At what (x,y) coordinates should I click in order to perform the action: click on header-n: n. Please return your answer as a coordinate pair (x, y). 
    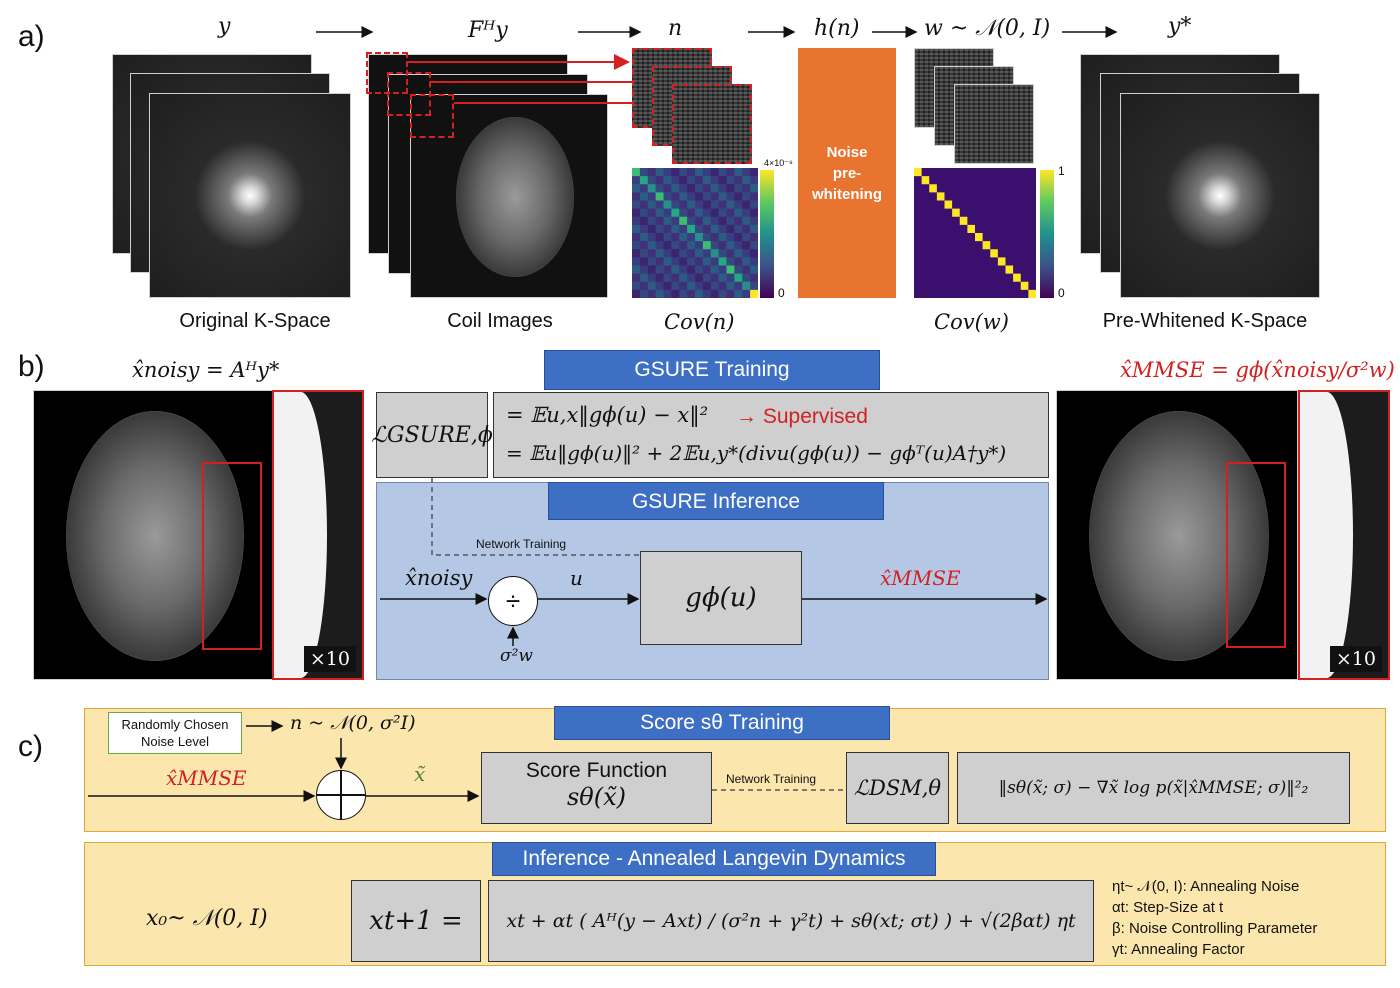
    Looking at the image, I should click on (675, 28).